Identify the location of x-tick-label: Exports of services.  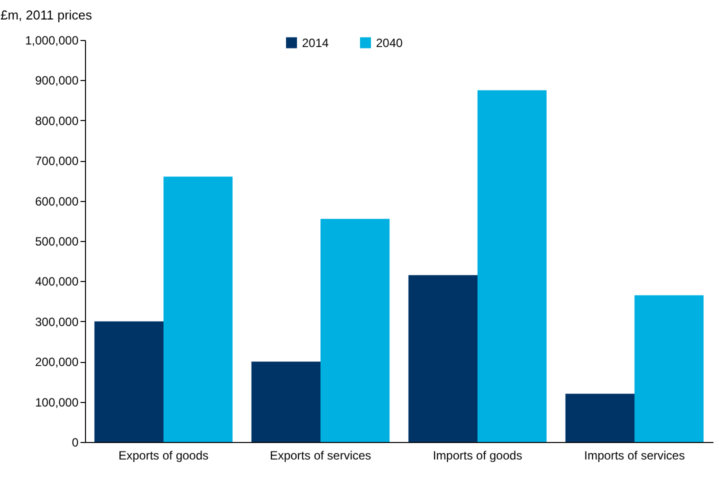
(321, 455).